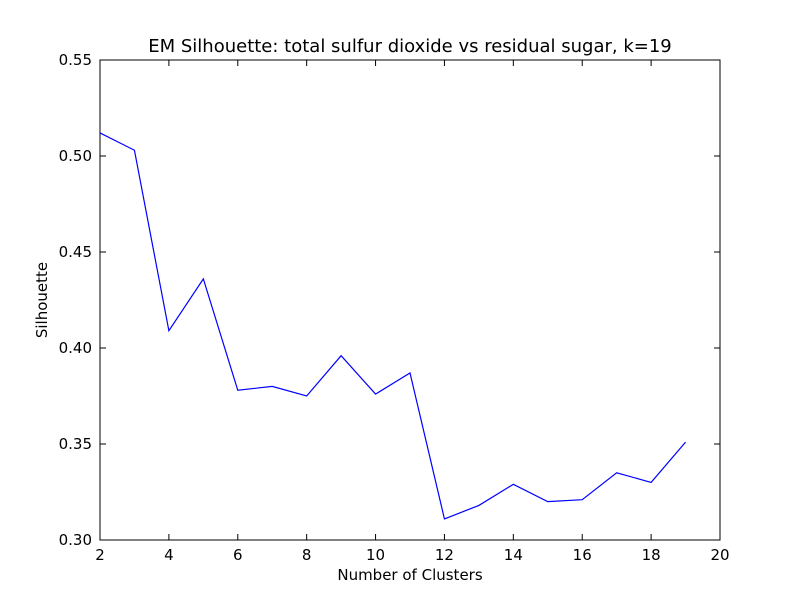 The height and width of the screenshot is (604, 800). Describe the element at coordinates (444, 555) in the screenshot. I see `x-tick-label: 12` at that location.